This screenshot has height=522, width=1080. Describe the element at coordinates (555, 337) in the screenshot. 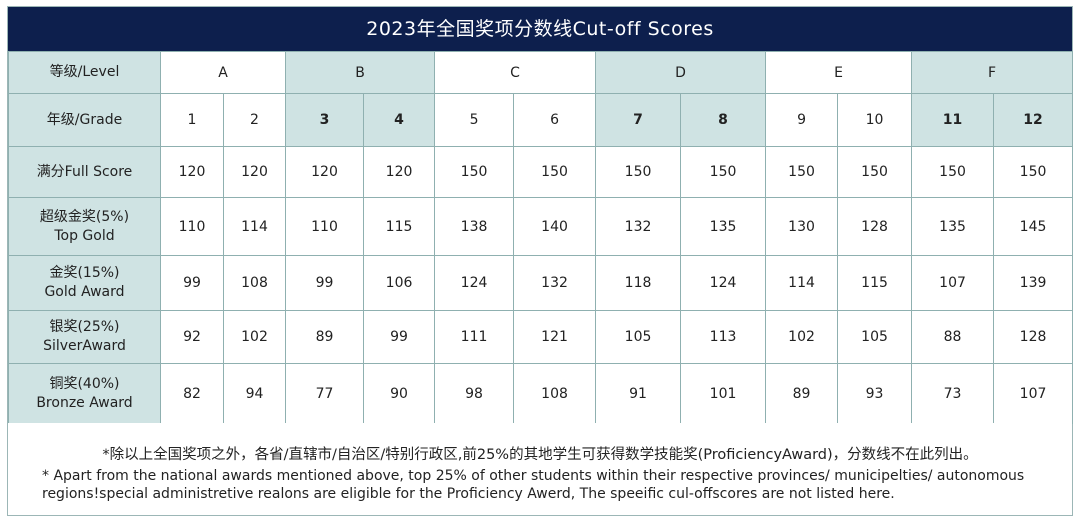

I see `score-cell: 121` at that location.